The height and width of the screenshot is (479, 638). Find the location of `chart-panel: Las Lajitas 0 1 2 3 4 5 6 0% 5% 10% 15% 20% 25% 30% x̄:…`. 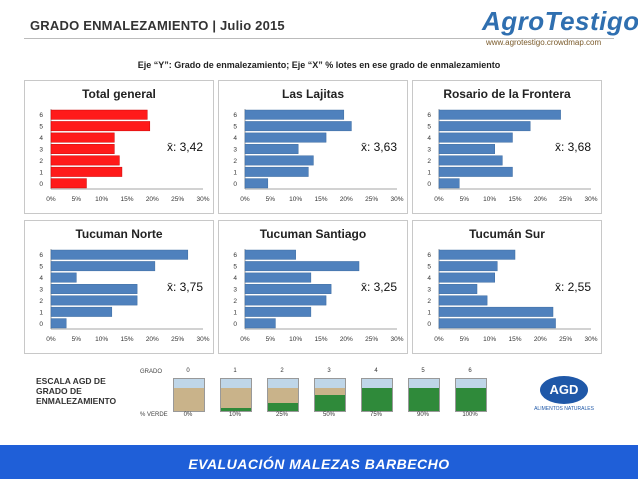

chart-panel: Las Lajitas 0 1 2 3 4 5 6 0% 5% 10% 15% 20% 25% 30% x̄:… is located at coordinates (313, 147).